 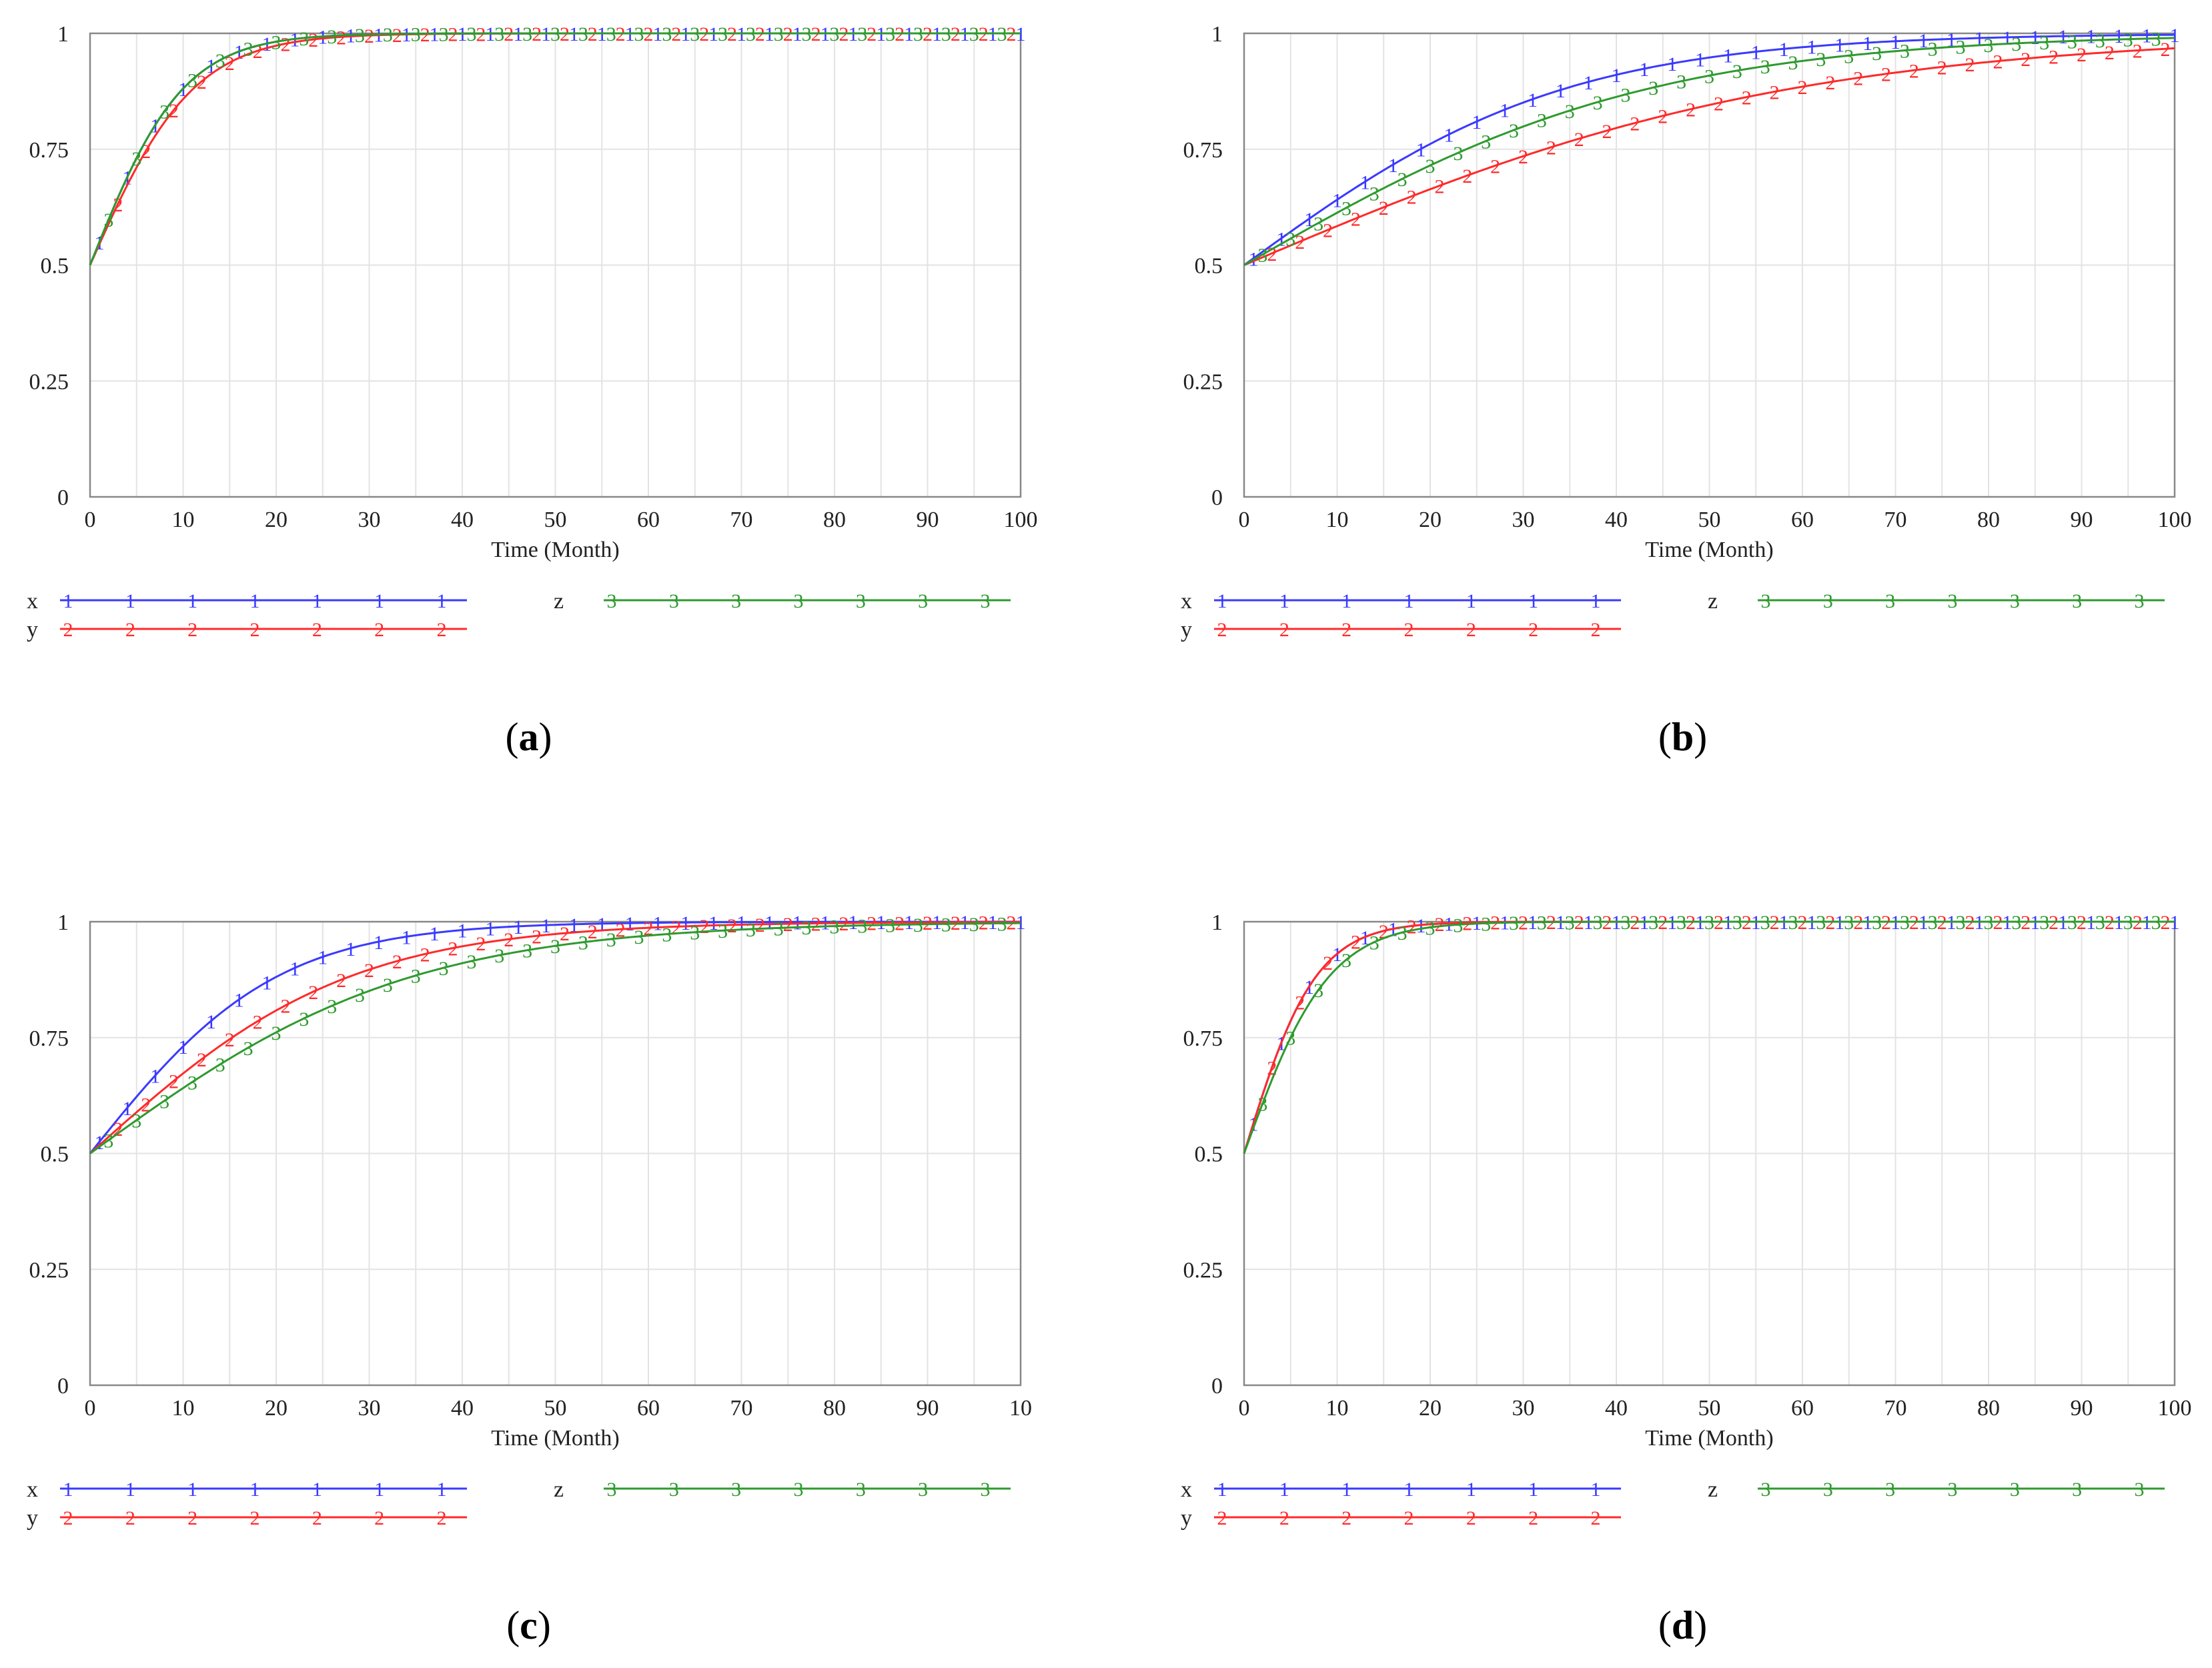 I want to click on x-tick-label: 60, so click(x=1802, y=1409).